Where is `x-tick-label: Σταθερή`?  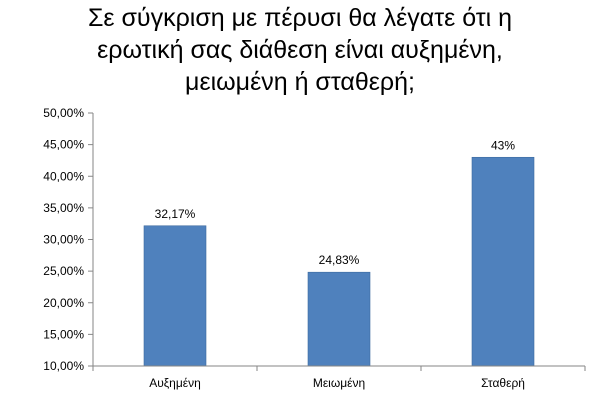
x-tick-label: Σταθερή is located at coordinates (503, 383).